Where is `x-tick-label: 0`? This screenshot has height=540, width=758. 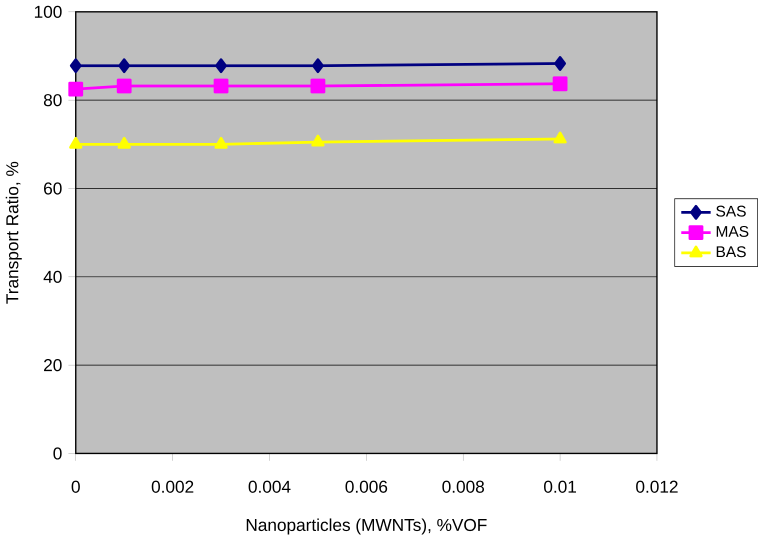 x-tick-label: 0 is located at coordinates (76, 486).